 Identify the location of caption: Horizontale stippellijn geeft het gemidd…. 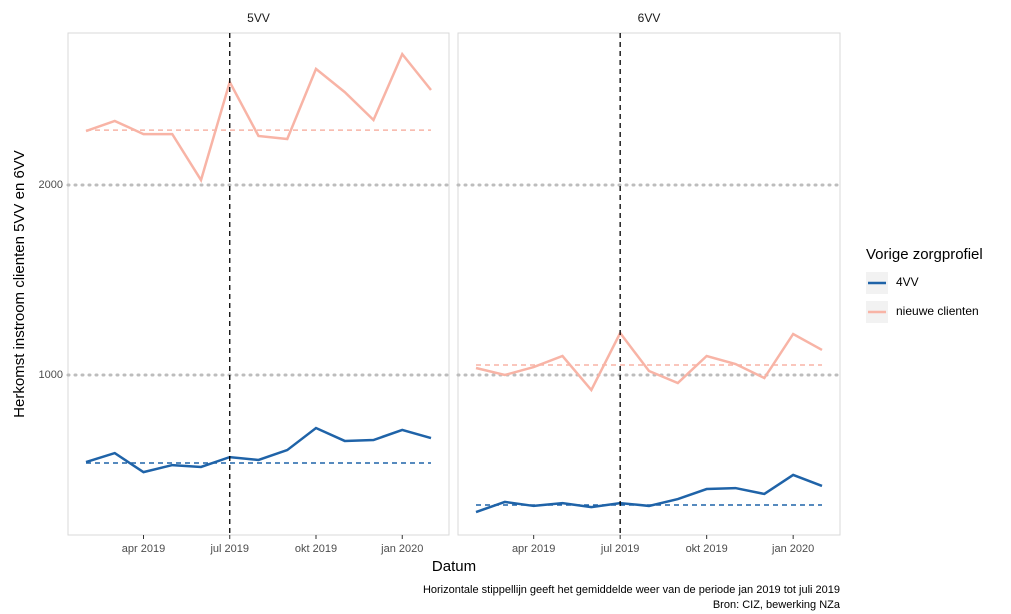
(631, 590).